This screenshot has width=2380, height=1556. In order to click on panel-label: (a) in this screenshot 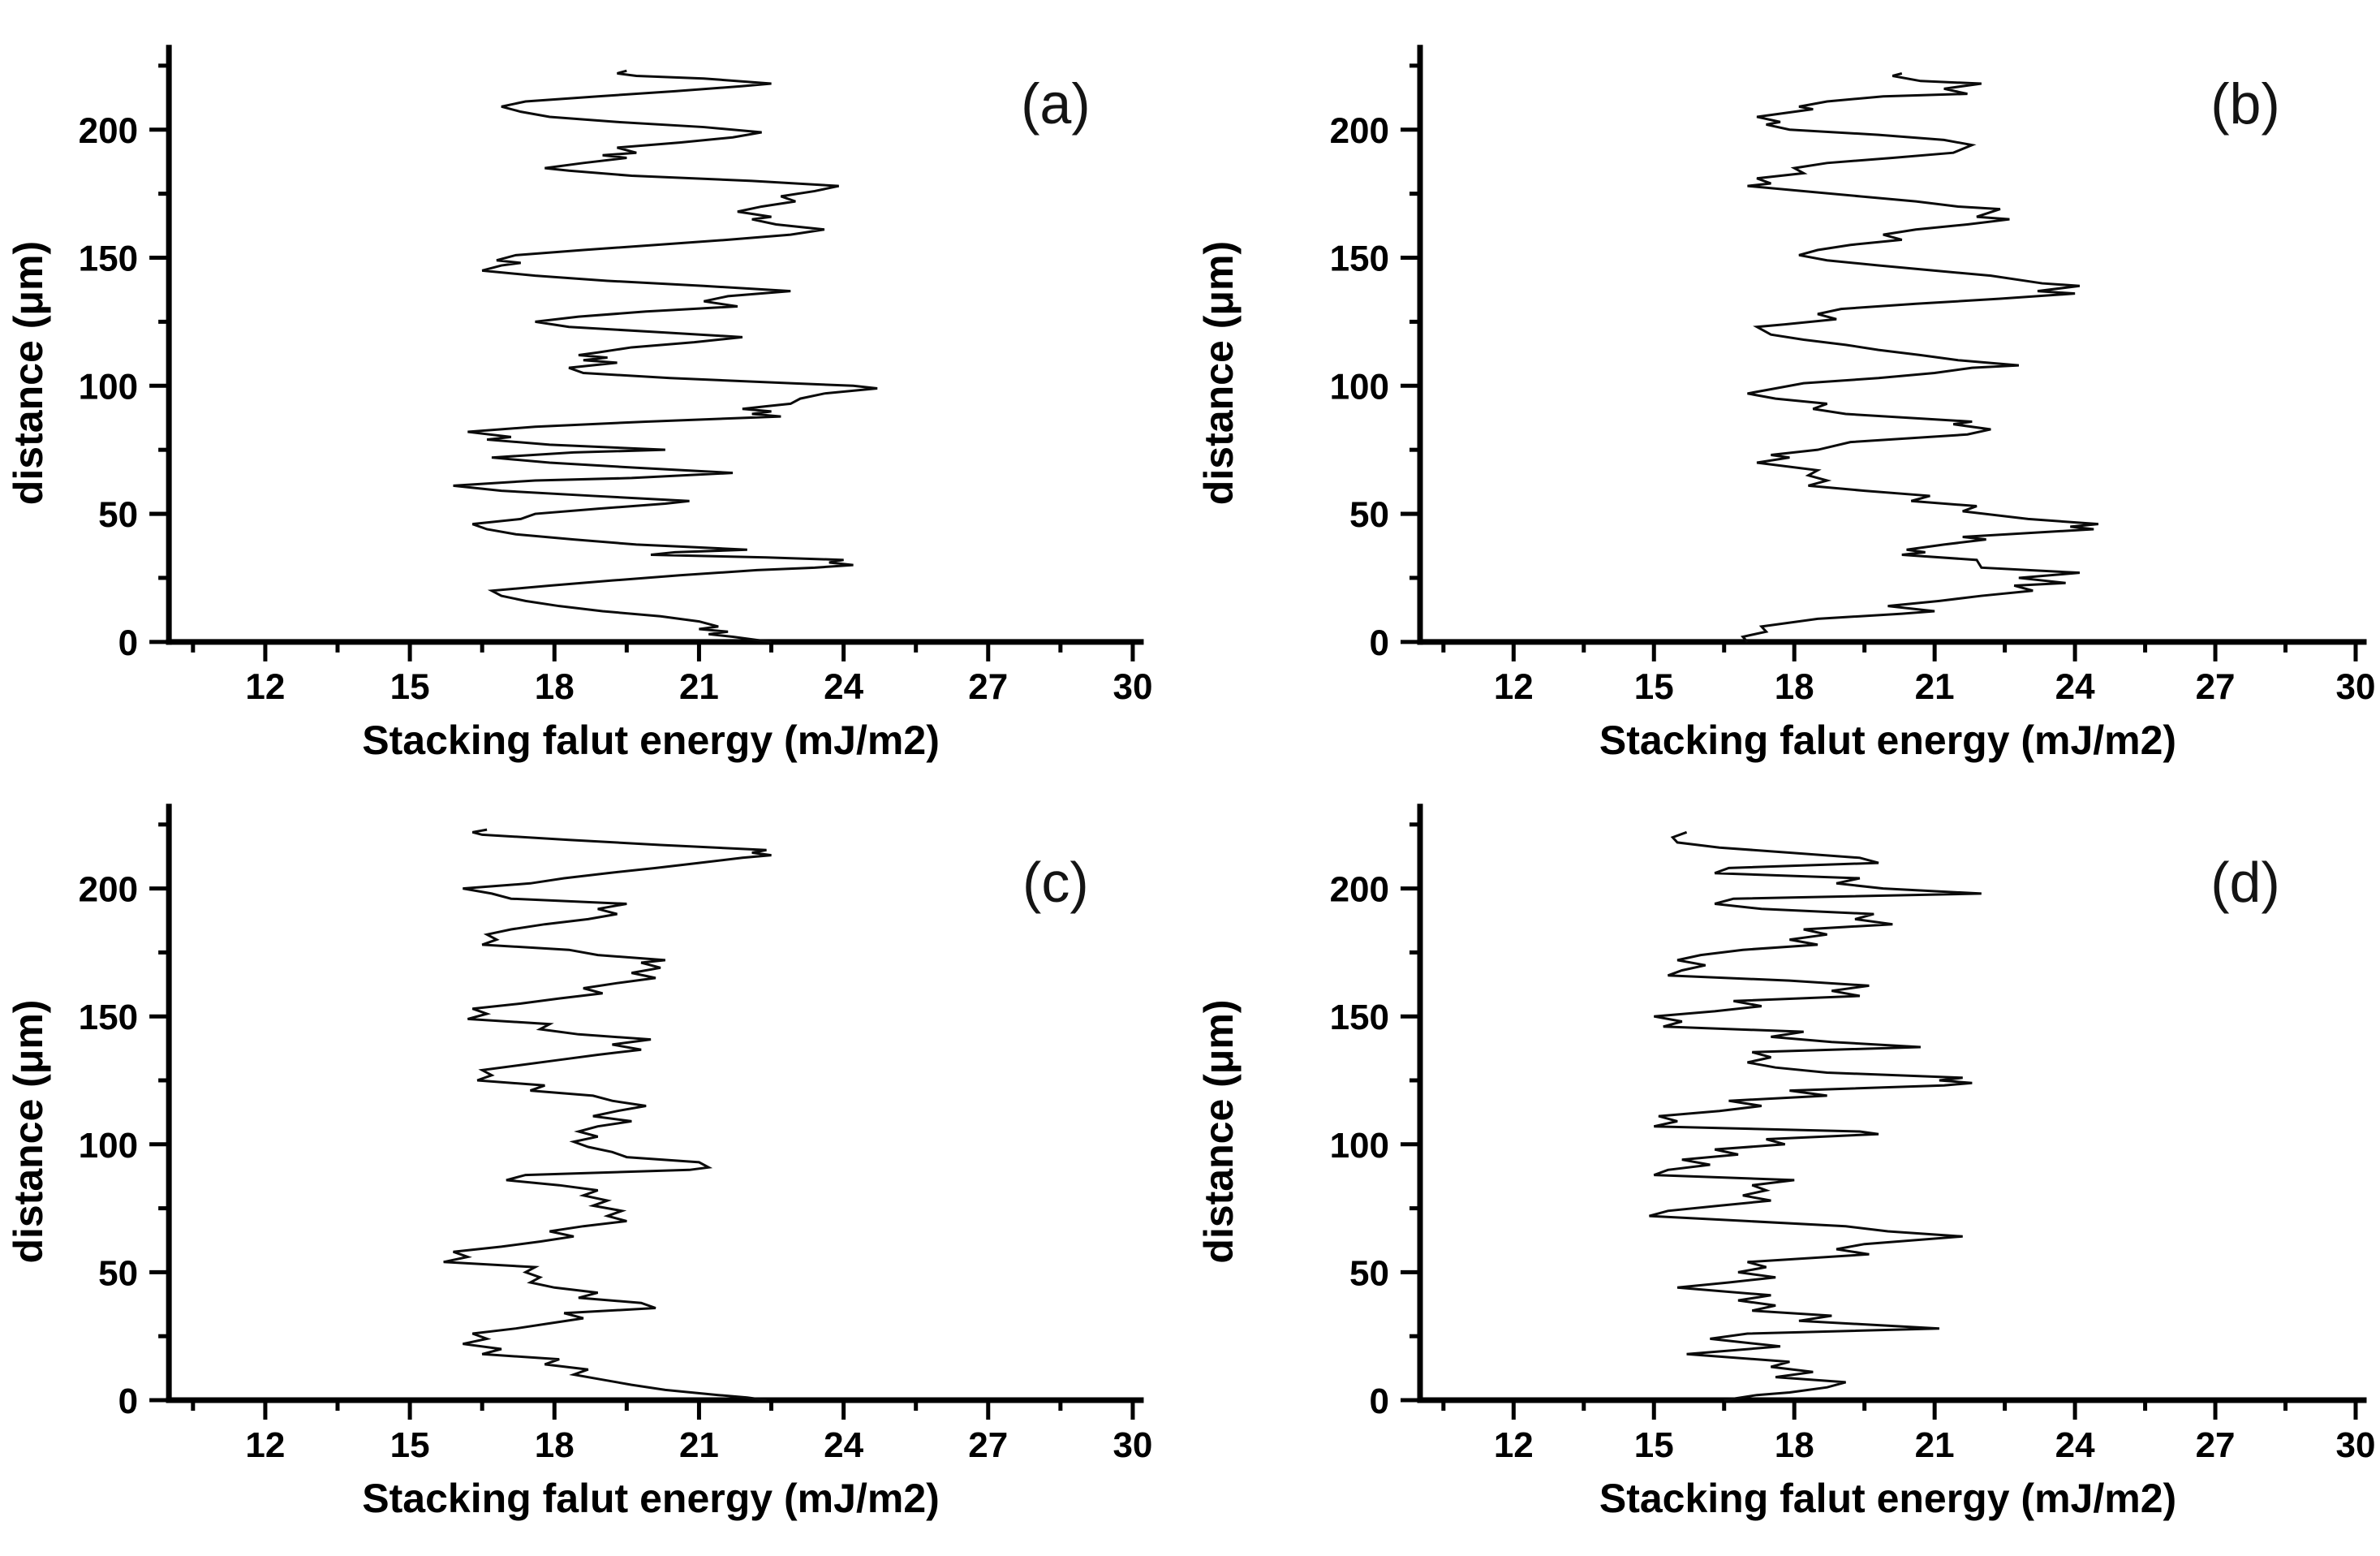, I will do `click(1056, 104)`.